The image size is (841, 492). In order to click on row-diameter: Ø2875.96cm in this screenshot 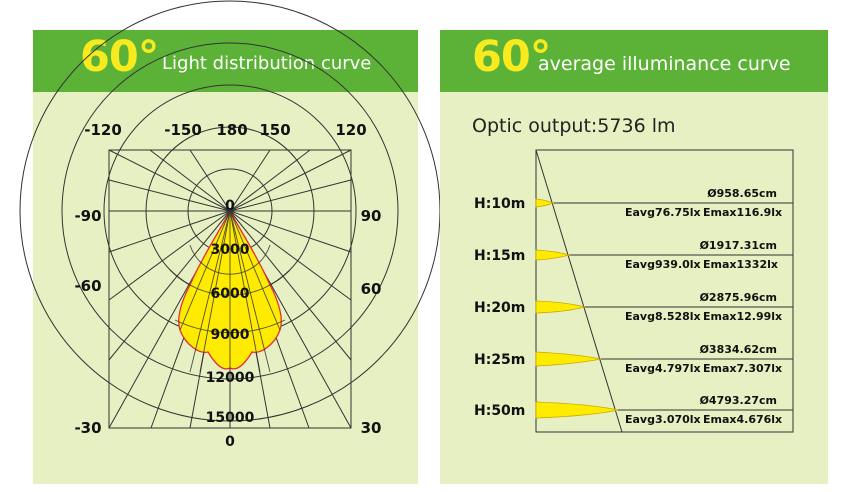, I will do `click(738, 297)`.